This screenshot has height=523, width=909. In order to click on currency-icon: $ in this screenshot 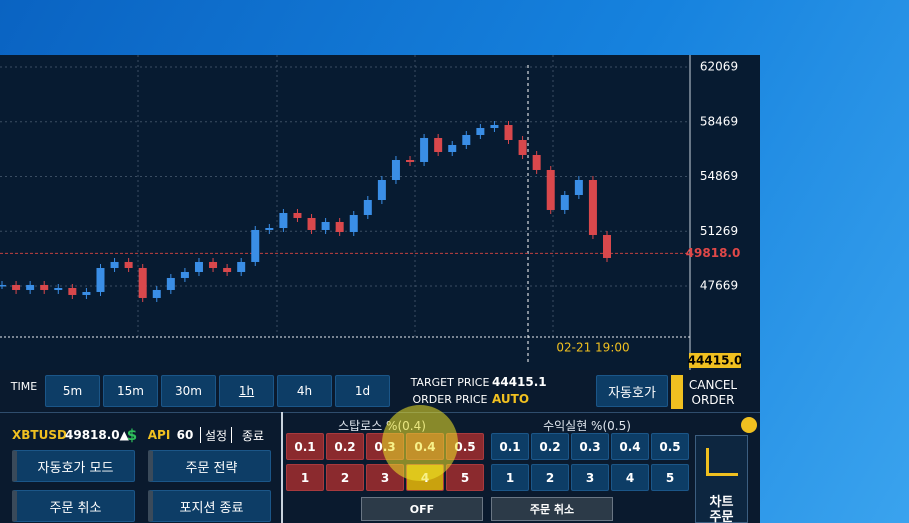, I will do `click(132, 435)`.